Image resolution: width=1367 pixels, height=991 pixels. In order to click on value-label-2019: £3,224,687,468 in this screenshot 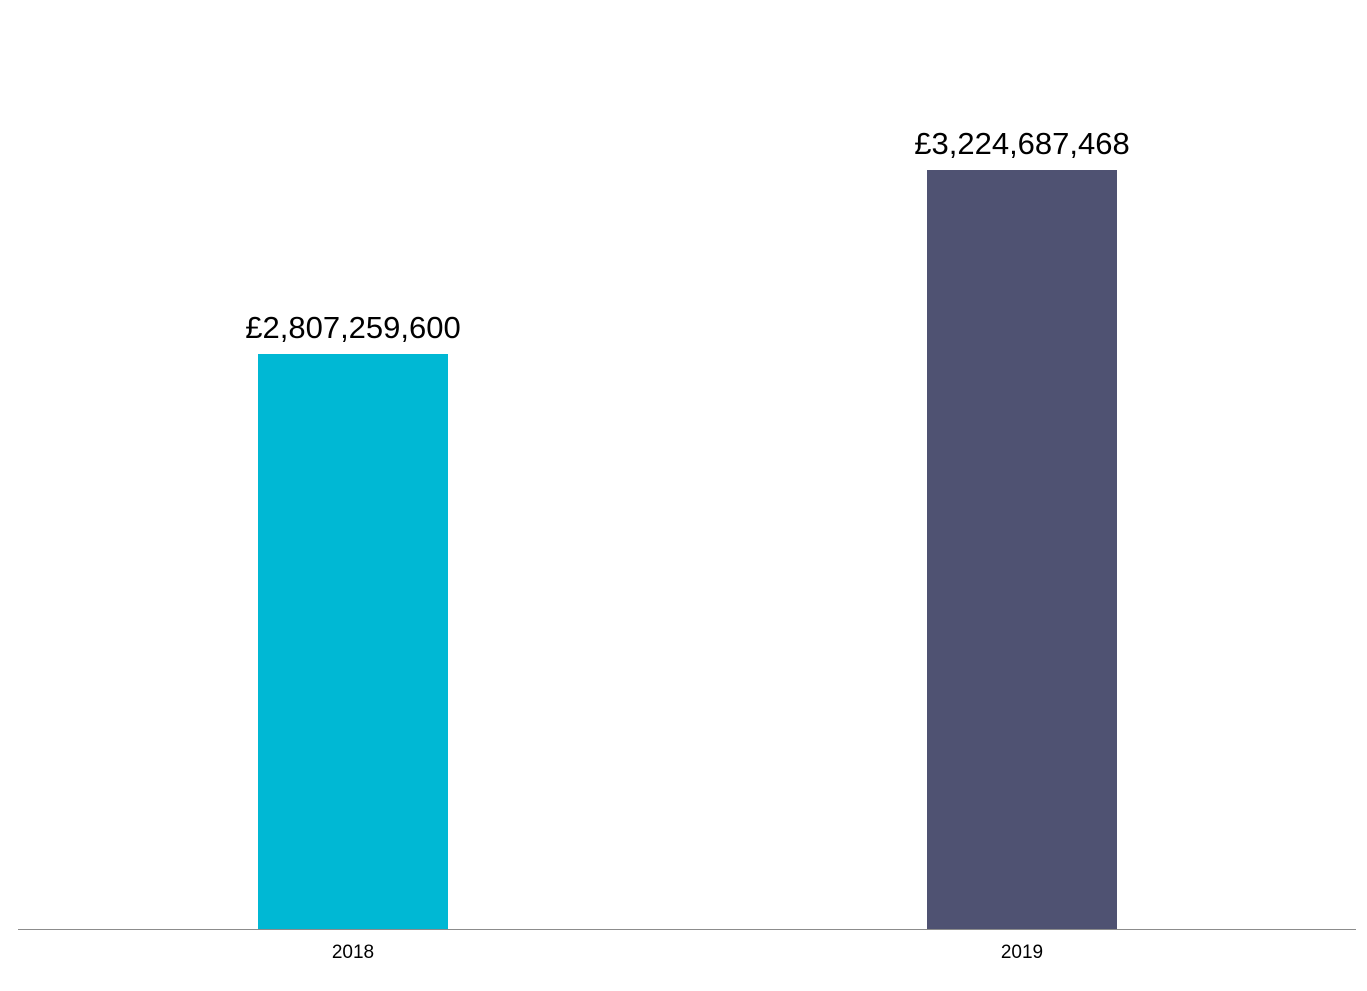, I will do `click(1022, 143)`.